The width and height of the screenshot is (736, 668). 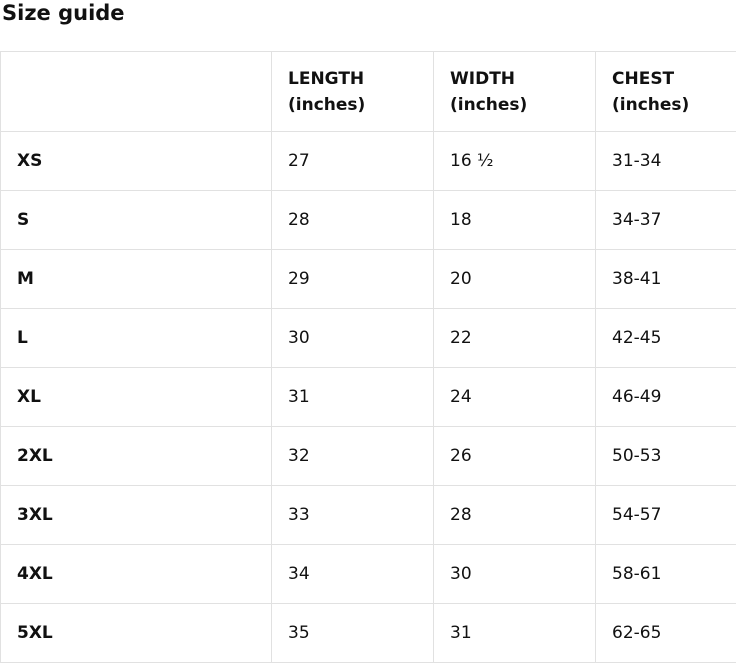 What do you see at coordinates (352, 633) in the screenshot?
I see `length-cell: 35` at bounding box center [352, 633].